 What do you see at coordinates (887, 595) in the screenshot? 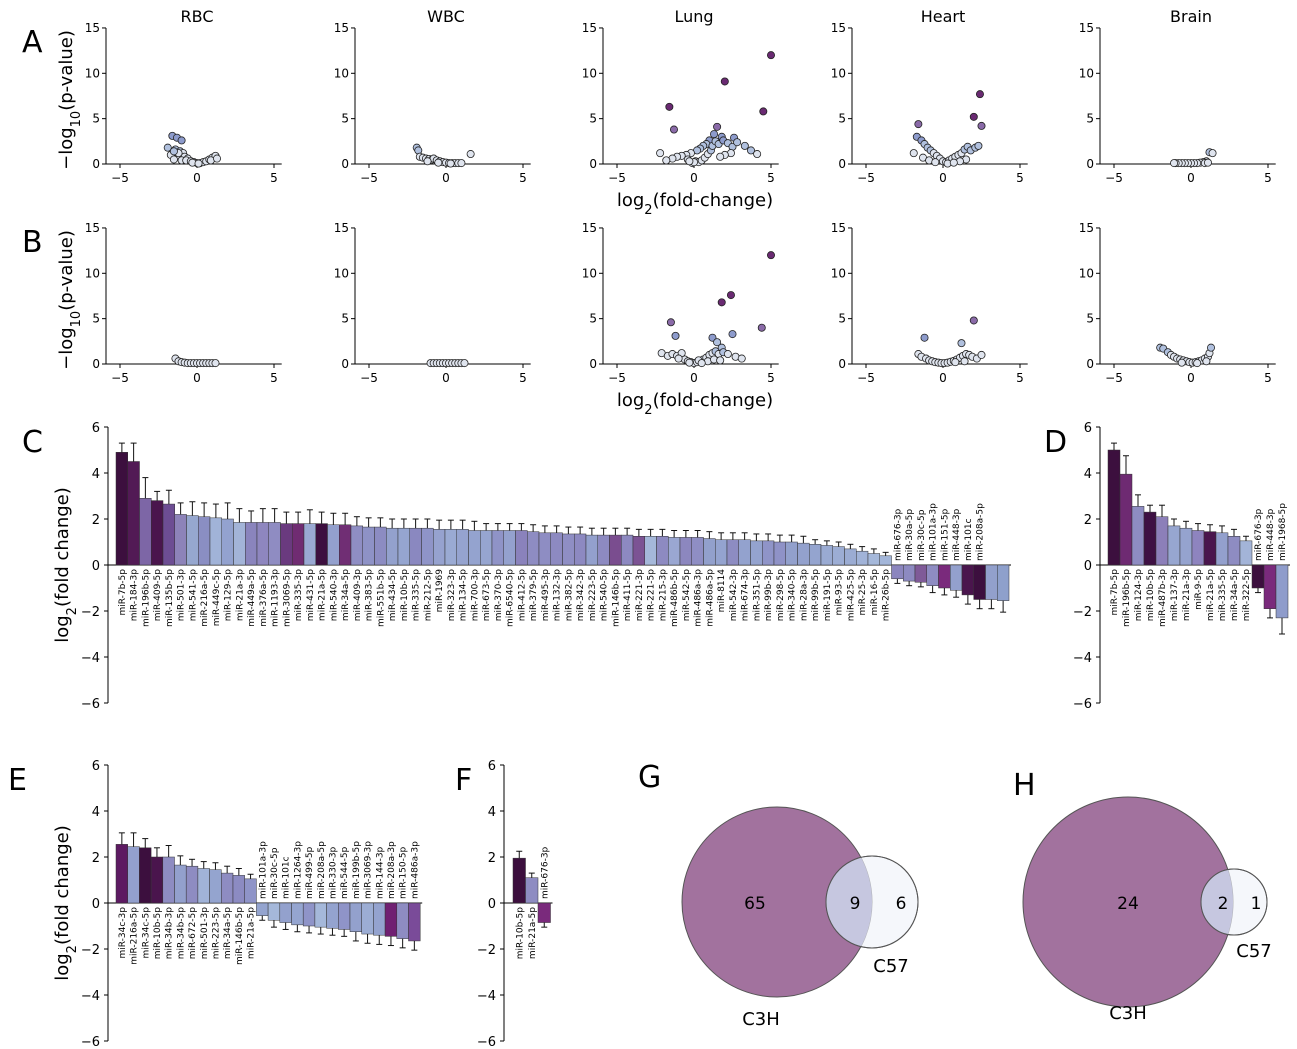
I see `category-label: miR-26b-5p` at bounding box center [887, 595].